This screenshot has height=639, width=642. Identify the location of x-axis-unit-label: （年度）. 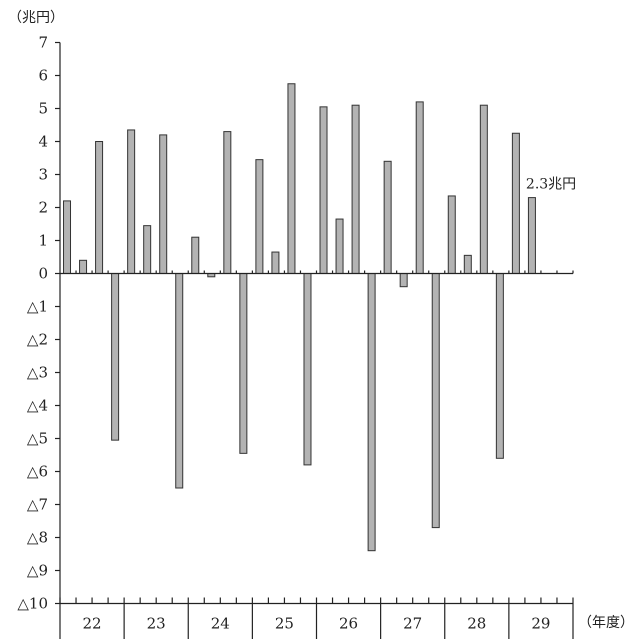
(606, 623).